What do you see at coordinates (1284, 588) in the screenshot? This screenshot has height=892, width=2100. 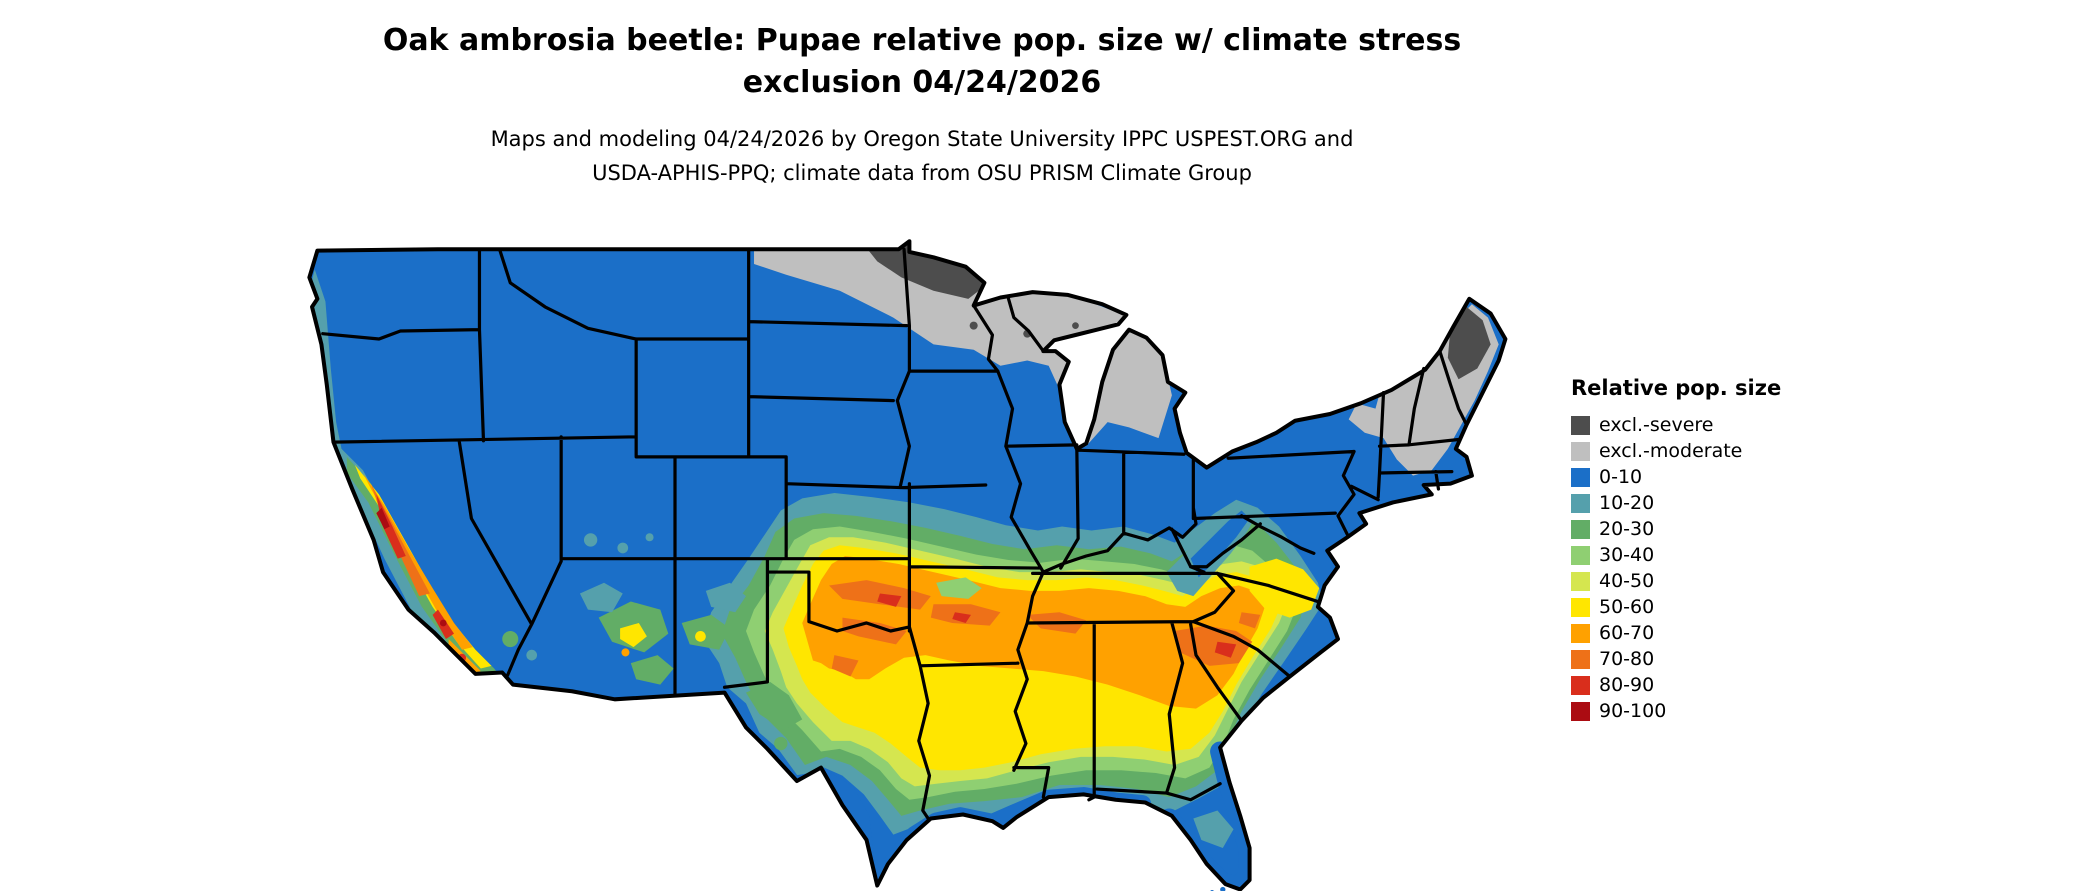 I see `region-50-60-east-carolina` at bounding box center [1284, 588].